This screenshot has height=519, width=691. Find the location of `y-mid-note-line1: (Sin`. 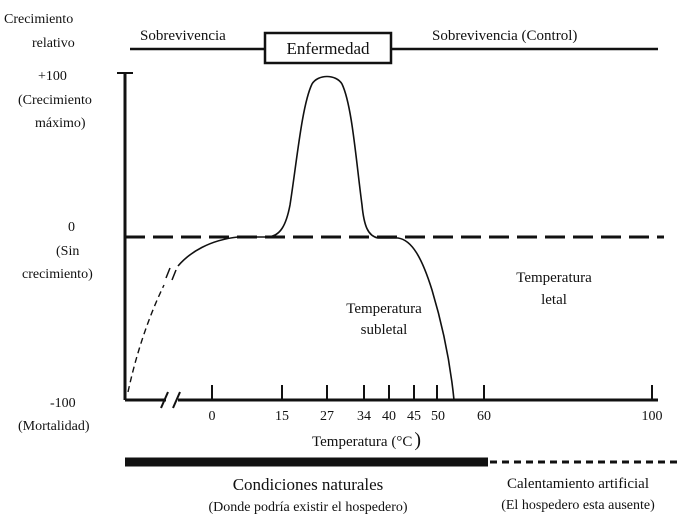

y-mid-note-line1: (Sin is located at coordinates (67, 251).